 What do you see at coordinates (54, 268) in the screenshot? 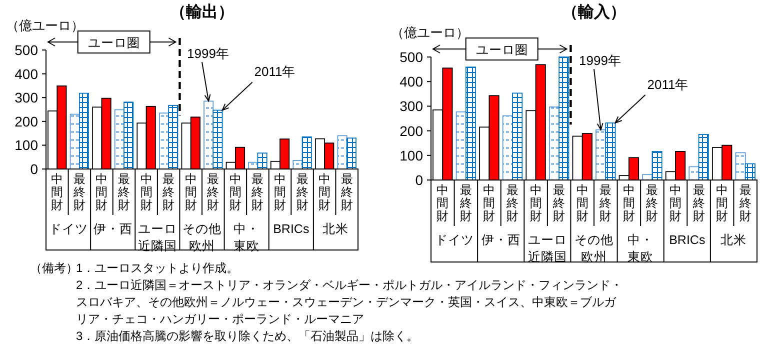
I see `text: （備考）` at bounding box center [54, 268].